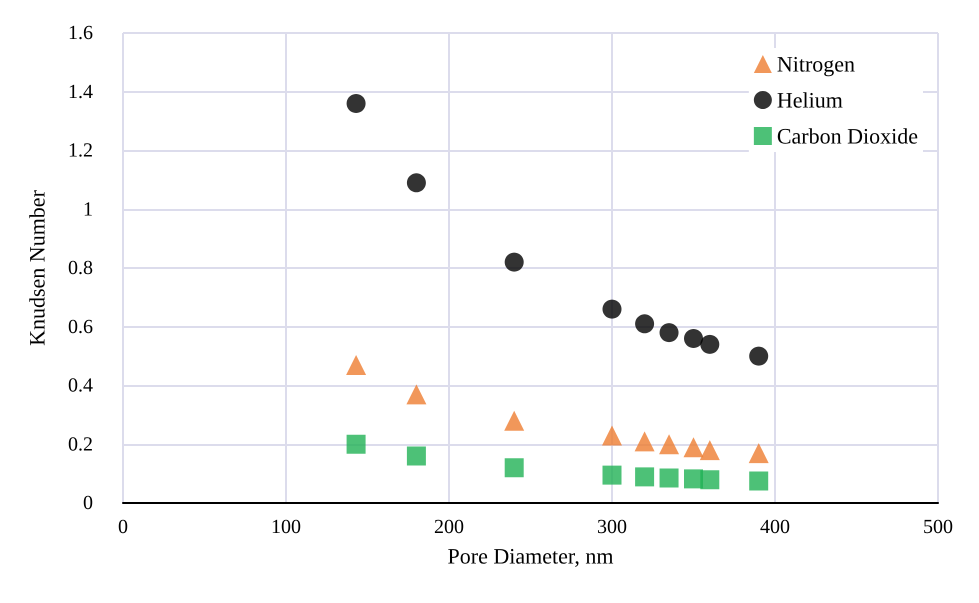  What do you see at coordinates (816, 64) in the screenshot?
I see `legend-label: Nitrogen` at bounding box center [816, 64].